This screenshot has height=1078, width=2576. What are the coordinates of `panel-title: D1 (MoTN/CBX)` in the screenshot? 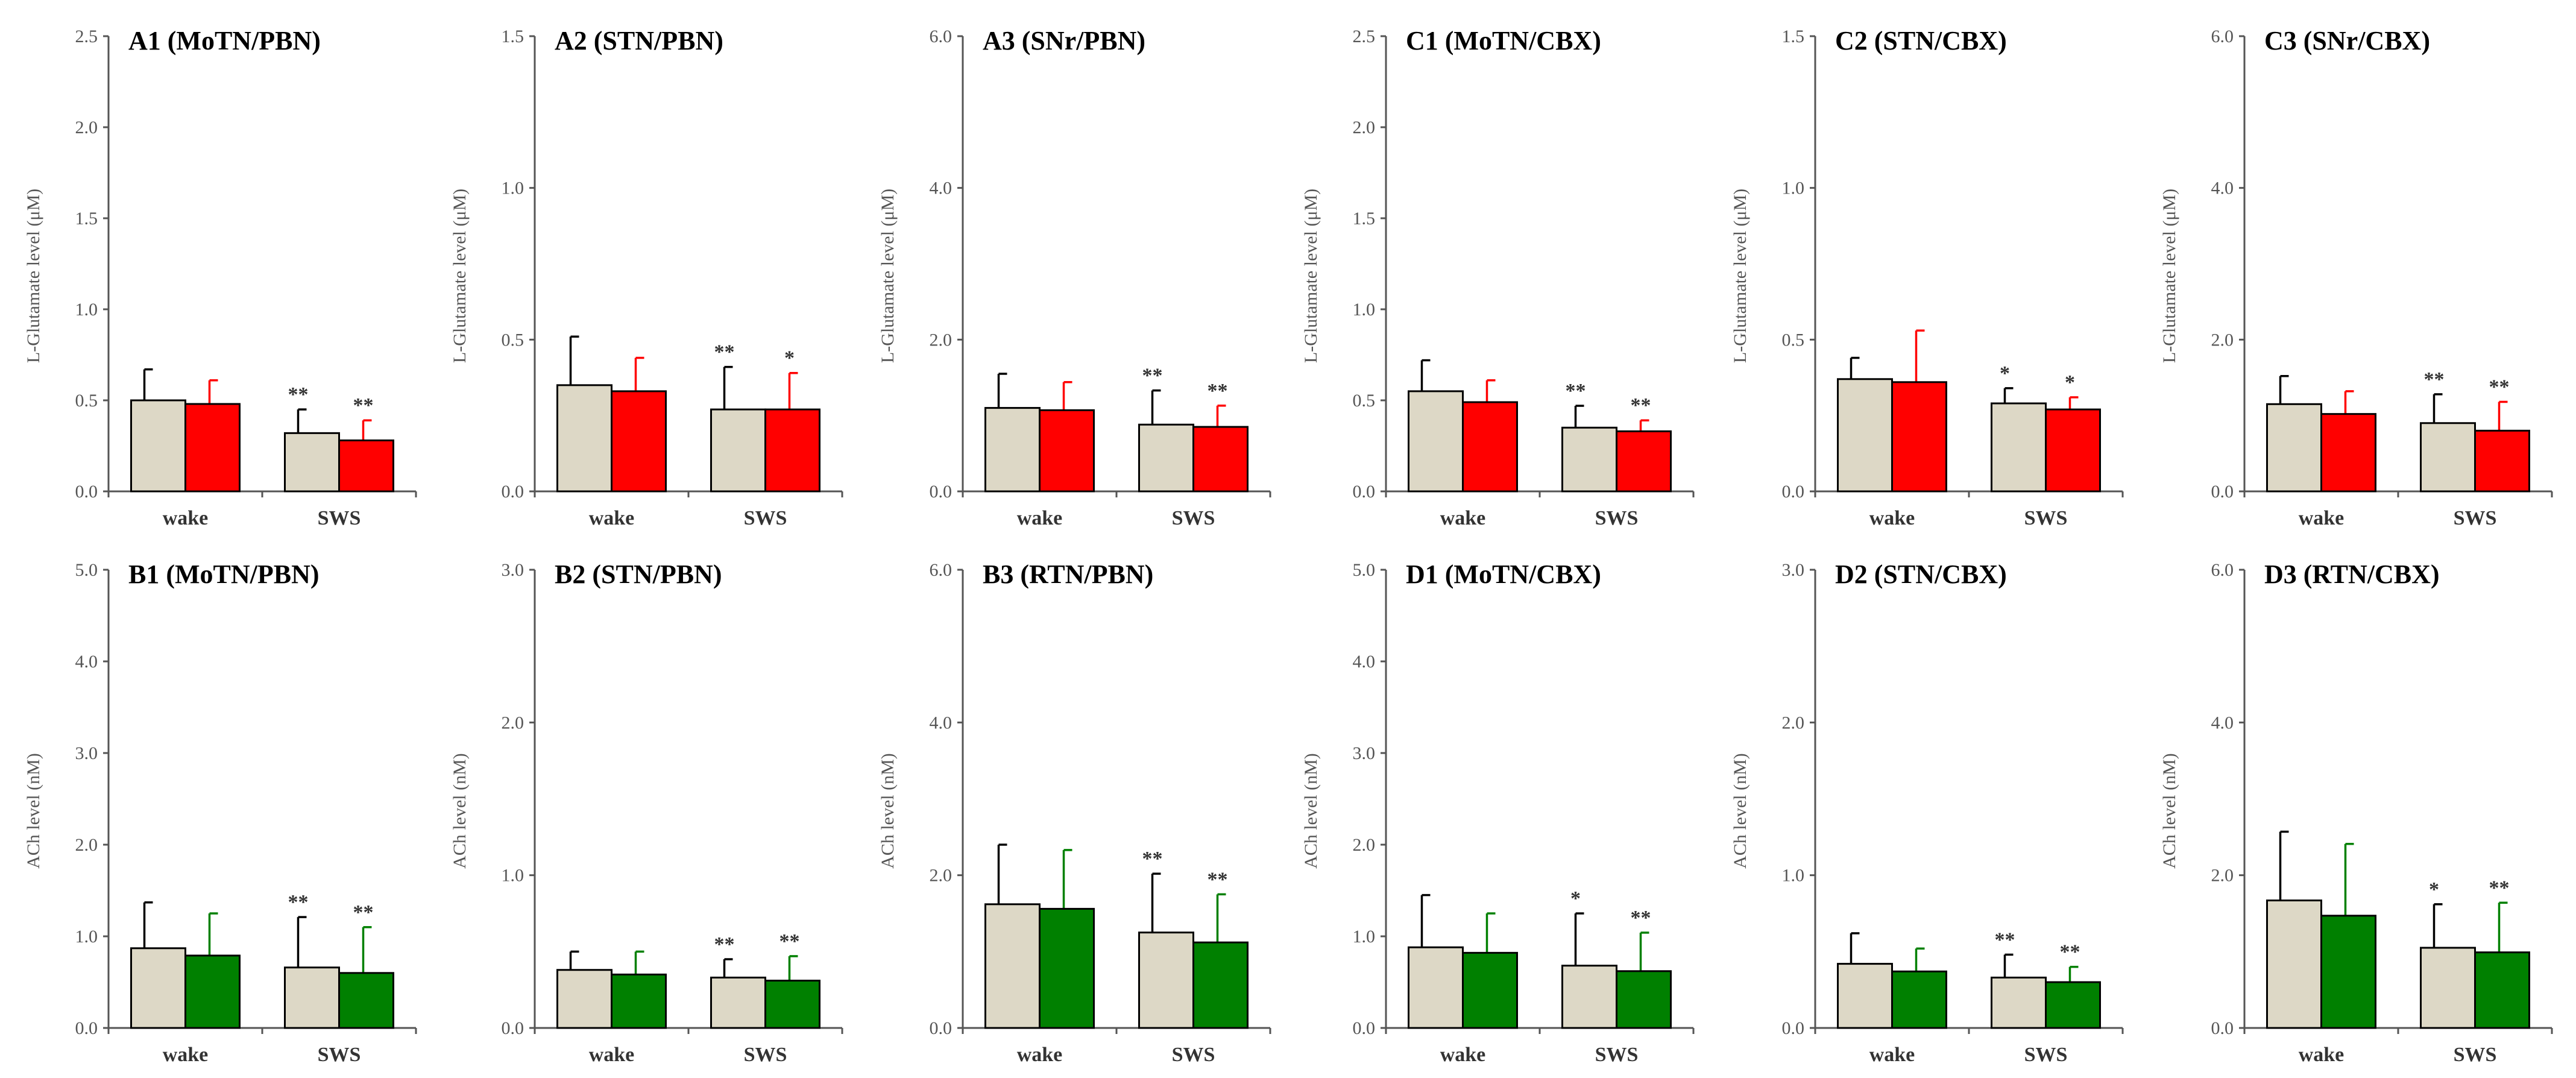 It's located at (1503, 574).